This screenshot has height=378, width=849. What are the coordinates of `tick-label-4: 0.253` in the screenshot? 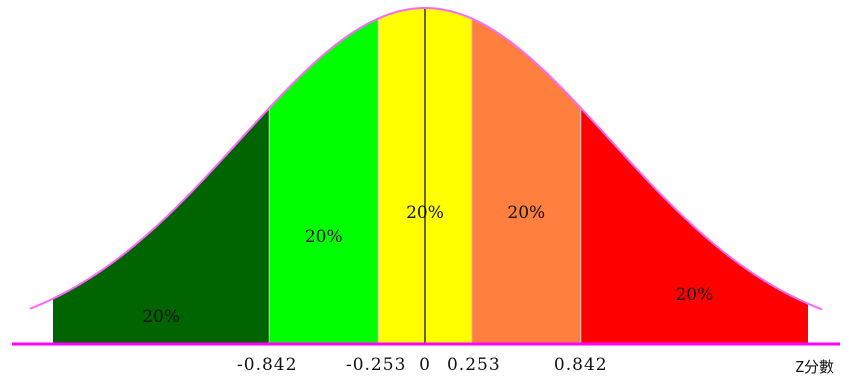 It's located at (474, 365).